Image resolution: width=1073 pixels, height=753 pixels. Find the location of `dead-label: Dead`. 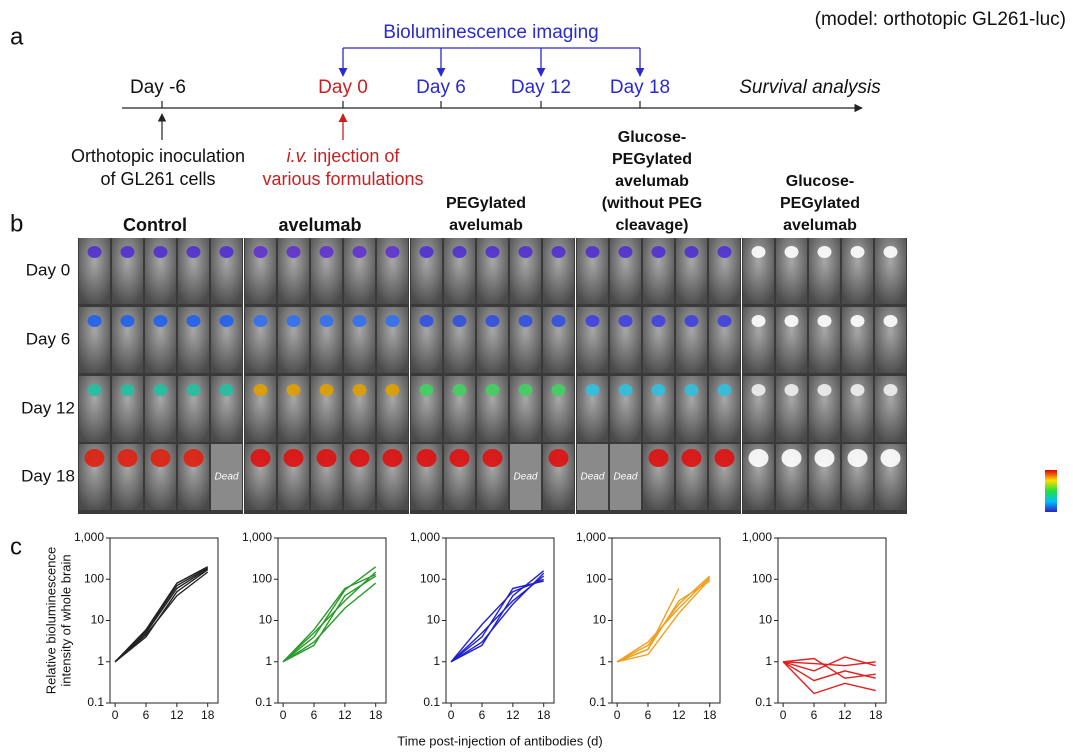

dead-label: Dead is located at coordinates (526, 477).